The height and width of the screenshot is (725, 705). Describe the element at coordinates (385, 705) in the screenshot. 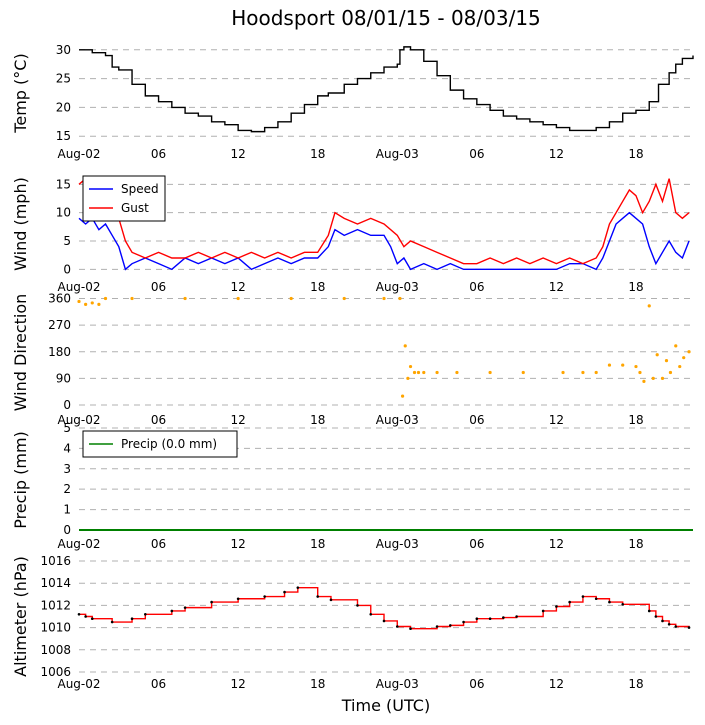

I see `x-axis-label: Time (UTC)` at that location.